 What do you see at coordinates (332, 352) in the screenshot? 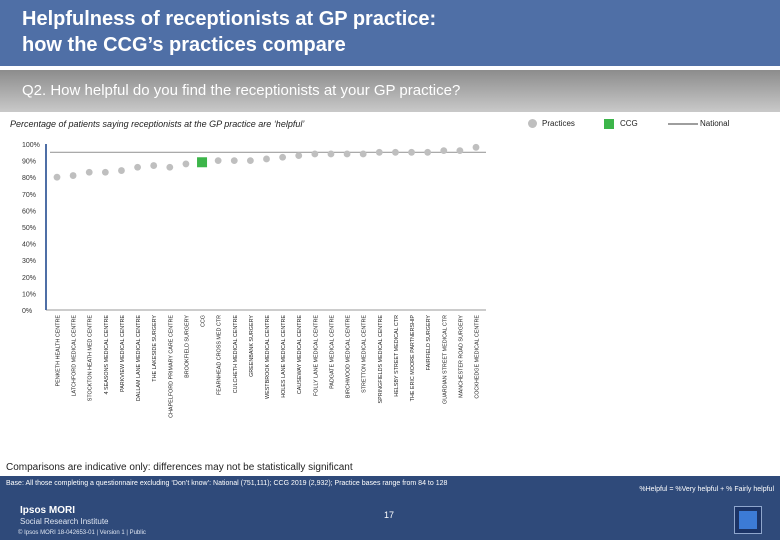
I see `x-category-label: PADGATE MEDICAL CENTRE` at bounding box center [332, 352].